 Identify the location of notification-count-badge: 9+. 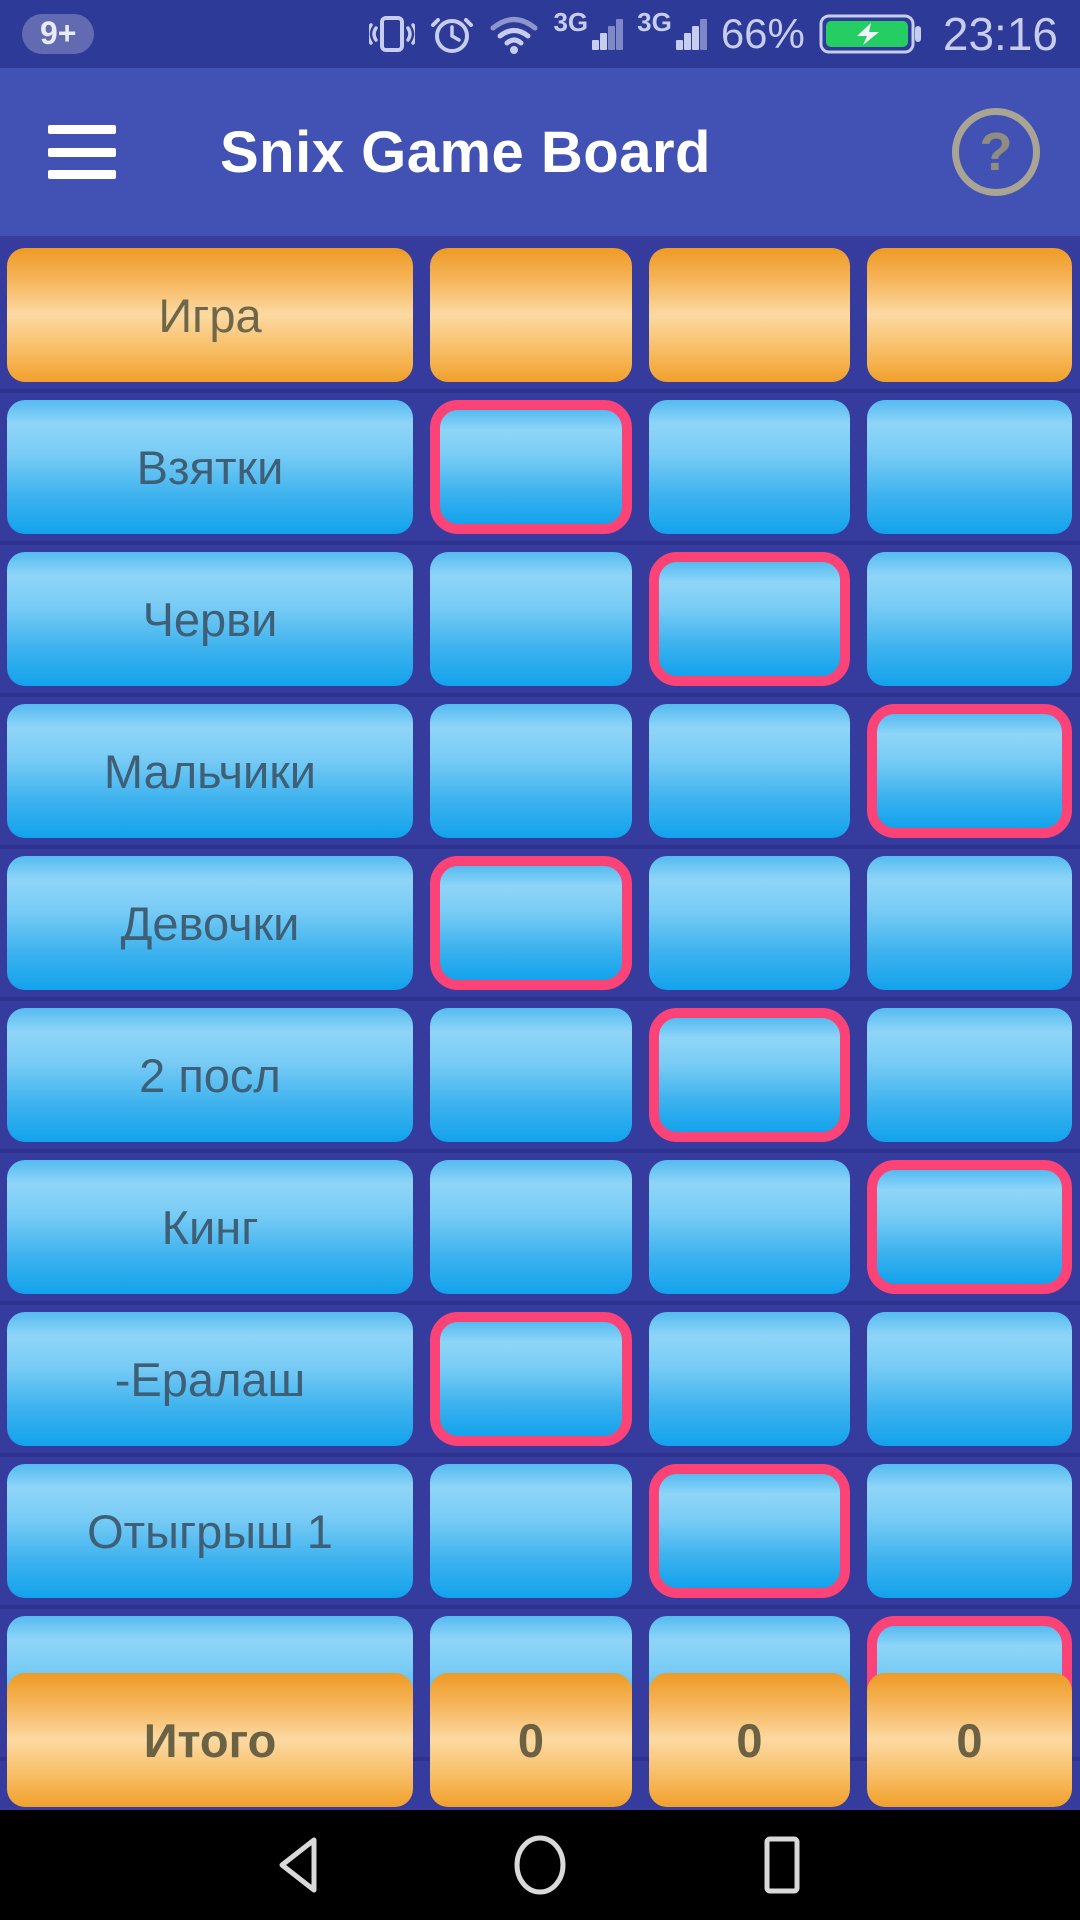
(58, 34).